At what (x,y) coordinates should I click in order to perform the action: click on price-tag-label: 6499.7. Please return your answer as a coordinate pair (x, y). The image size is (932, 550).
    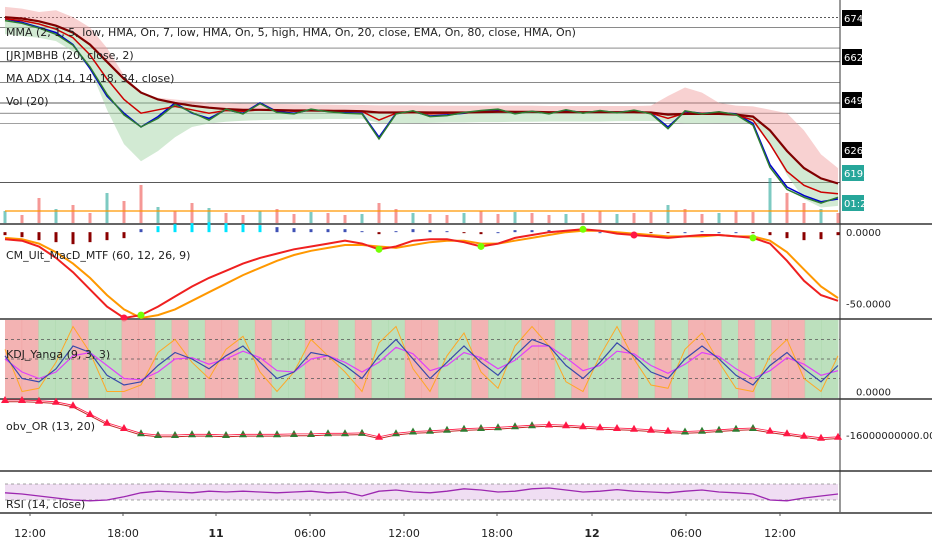
    Looking at the image, I should click on (861, 101).